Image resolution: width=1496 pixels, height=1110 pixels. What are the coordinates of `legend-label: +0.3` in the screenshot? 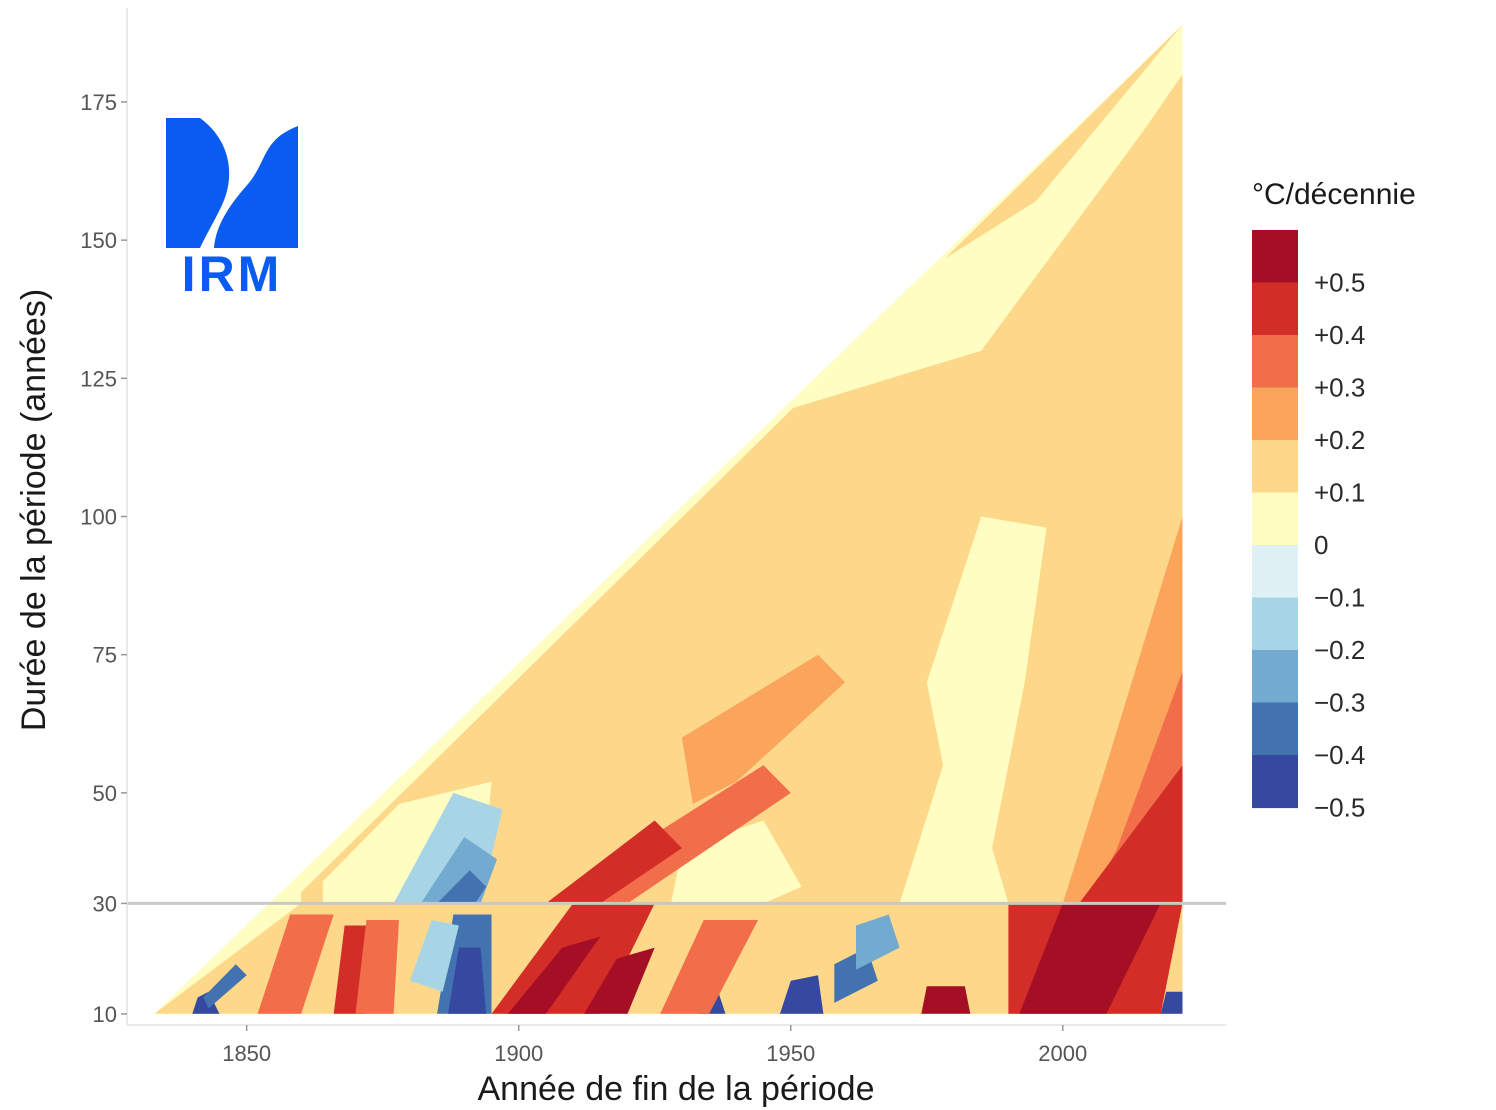 It's located at (1339, 388).